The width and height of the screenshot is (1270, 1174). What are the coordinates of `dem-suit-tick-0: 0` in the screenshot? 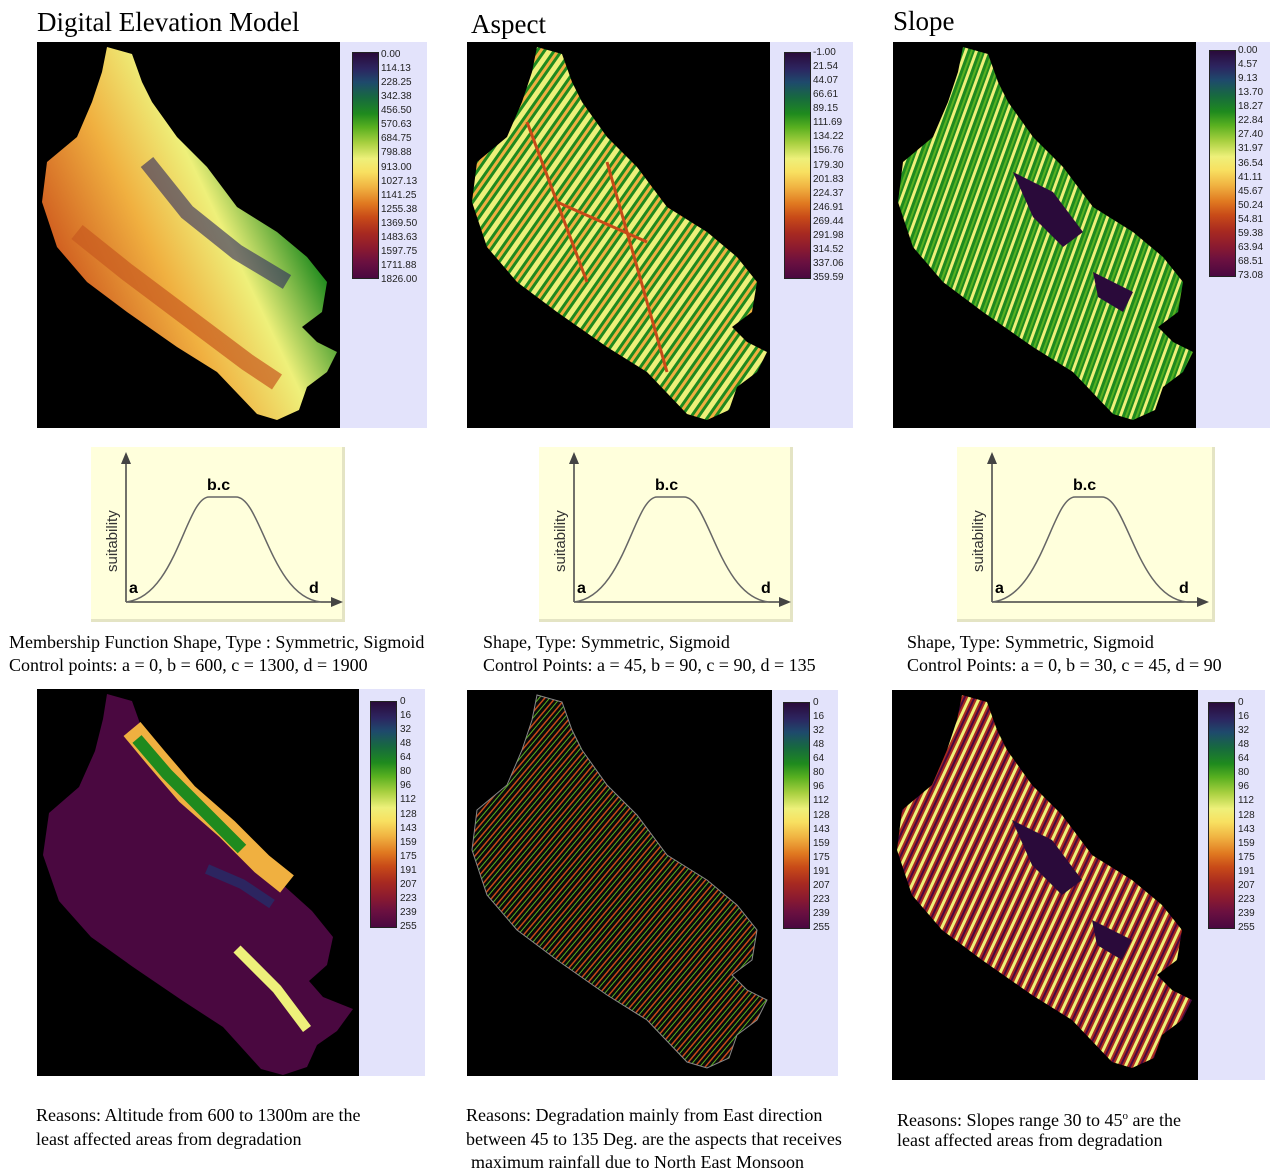 It's located at (403, 701).